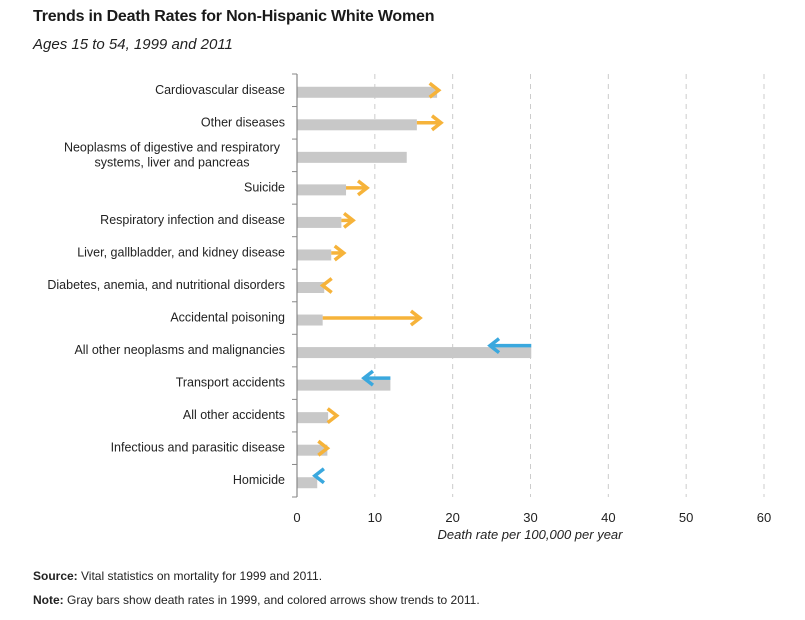 This screenshot has width=805, height=620. I want to click on category-label: Cardiovascular disease, so click(220, 90).